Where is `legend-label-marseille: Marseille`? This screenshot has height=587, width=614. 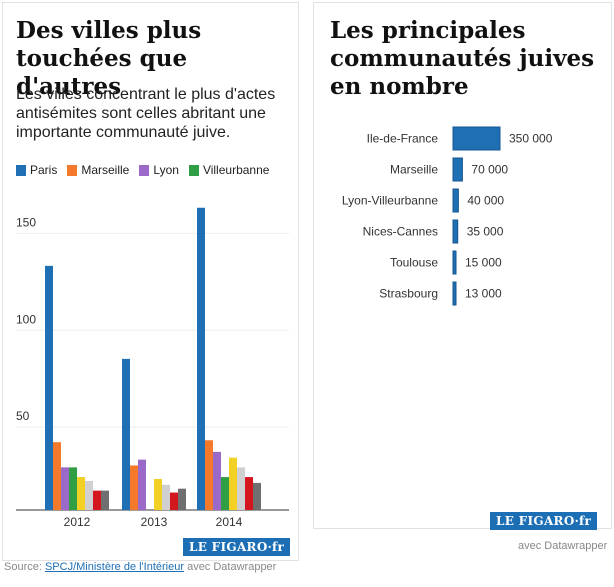
legend-label-marseille: Marseille is located at coordinates (105, 170).